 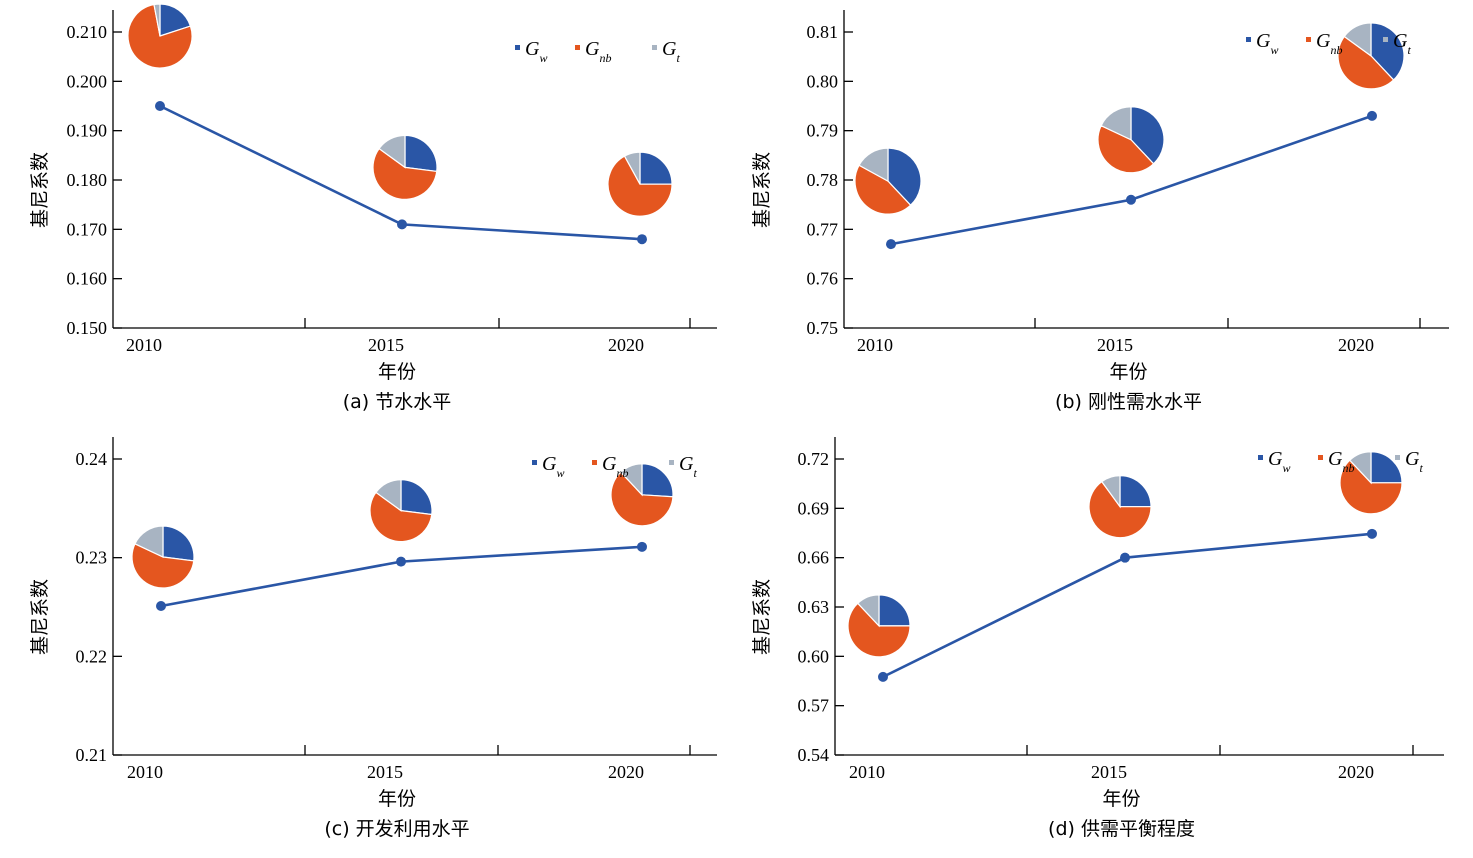 I want to click on y-tick-label: 0.160, so click(x=87, y=279).